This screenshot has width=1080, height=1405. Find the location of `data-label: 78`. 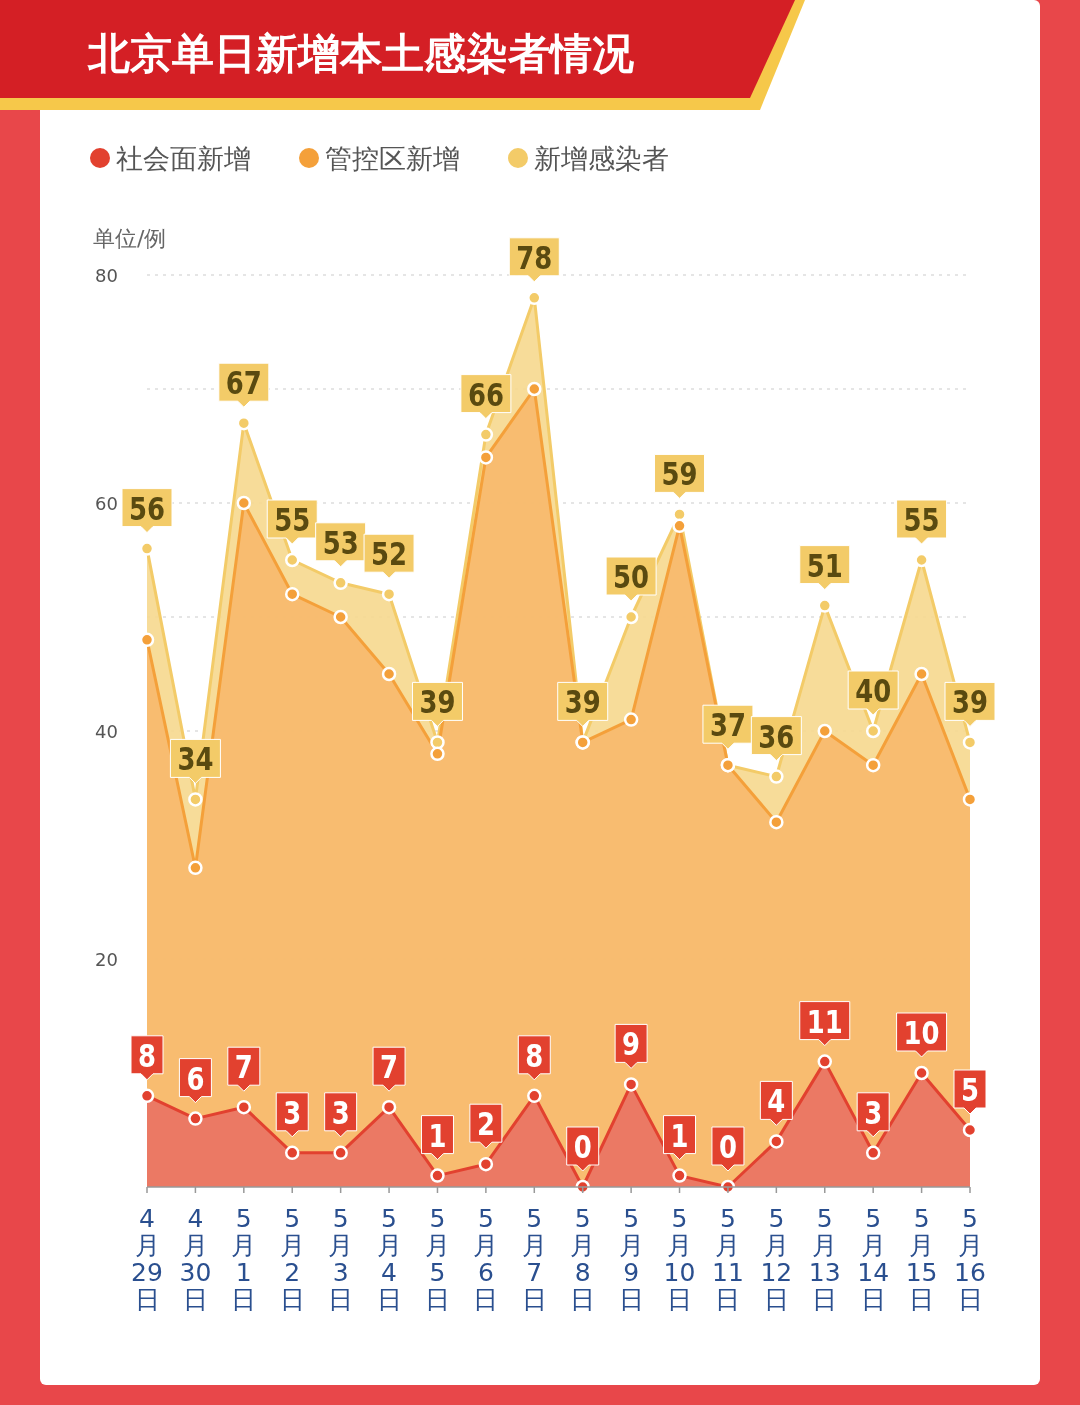

data-label: 78 is located at coordinates (538, 257).